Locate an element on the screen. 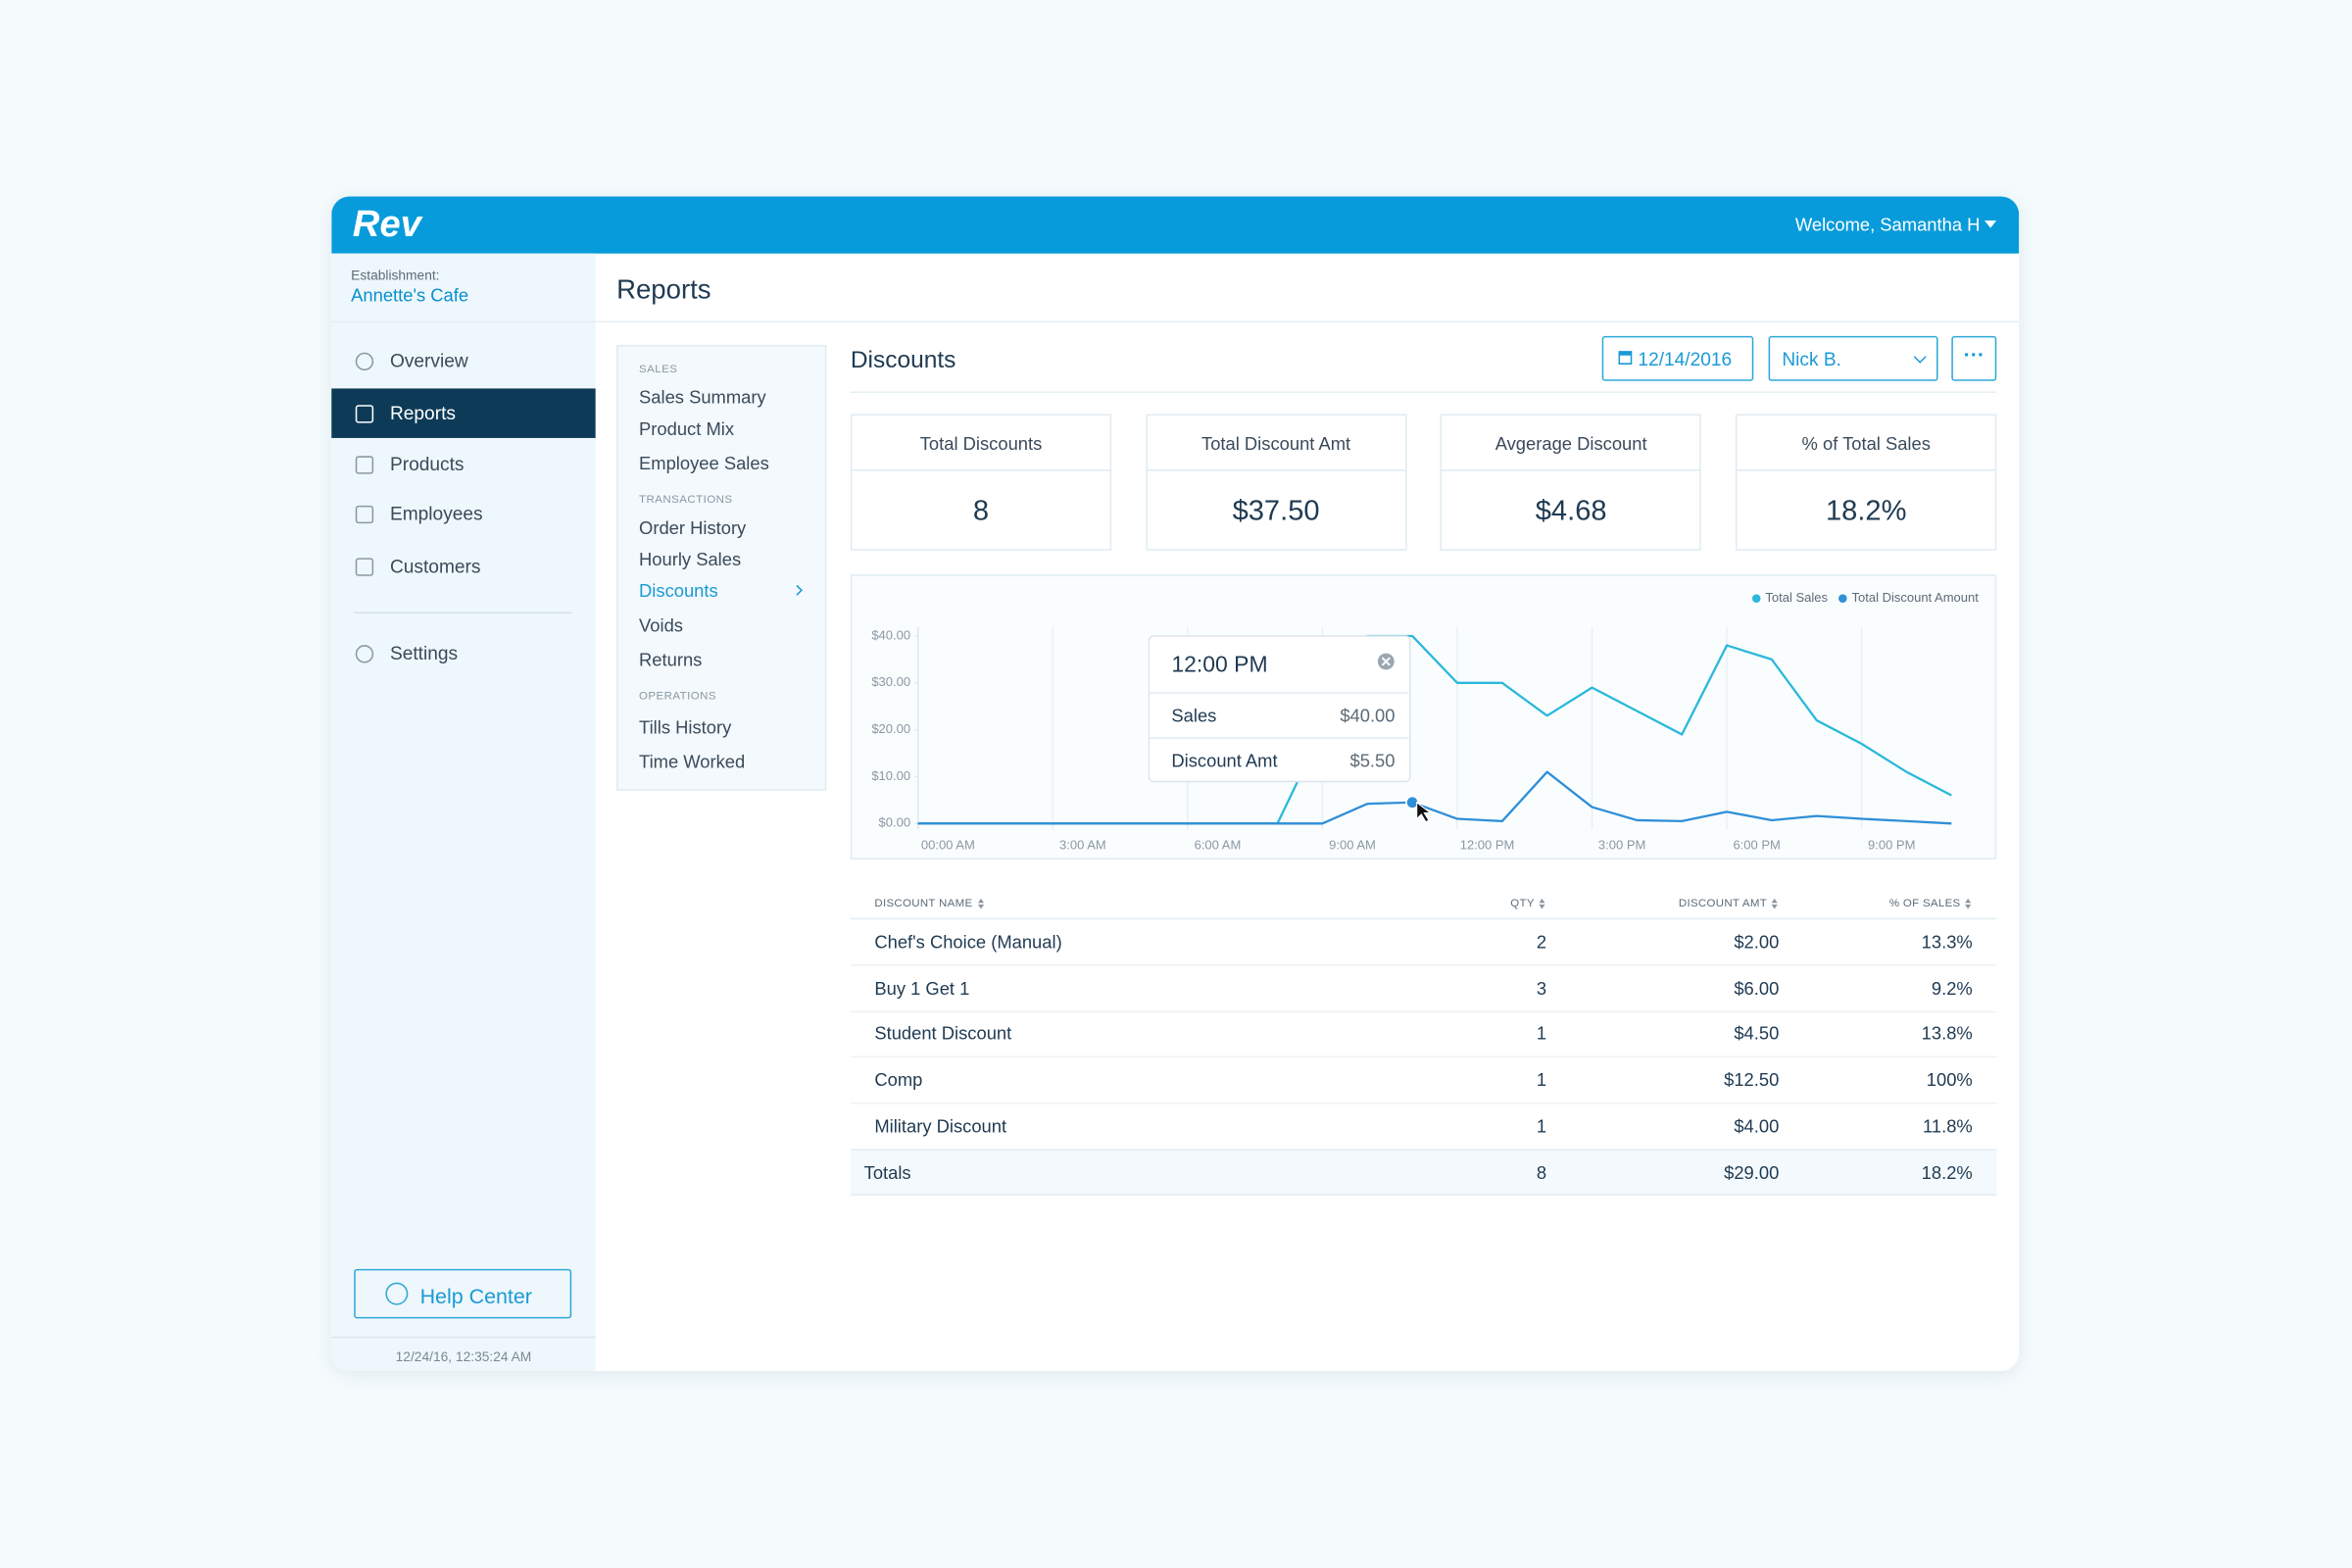  nav-item: Products is located at coordinates (427, 464).